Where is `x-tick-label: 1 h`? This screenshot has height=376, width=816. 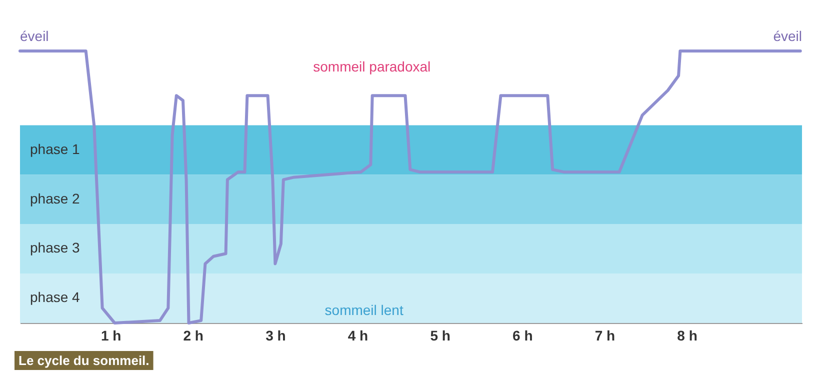 x-tick-label: 1 h is located at coordinates (111, 336).